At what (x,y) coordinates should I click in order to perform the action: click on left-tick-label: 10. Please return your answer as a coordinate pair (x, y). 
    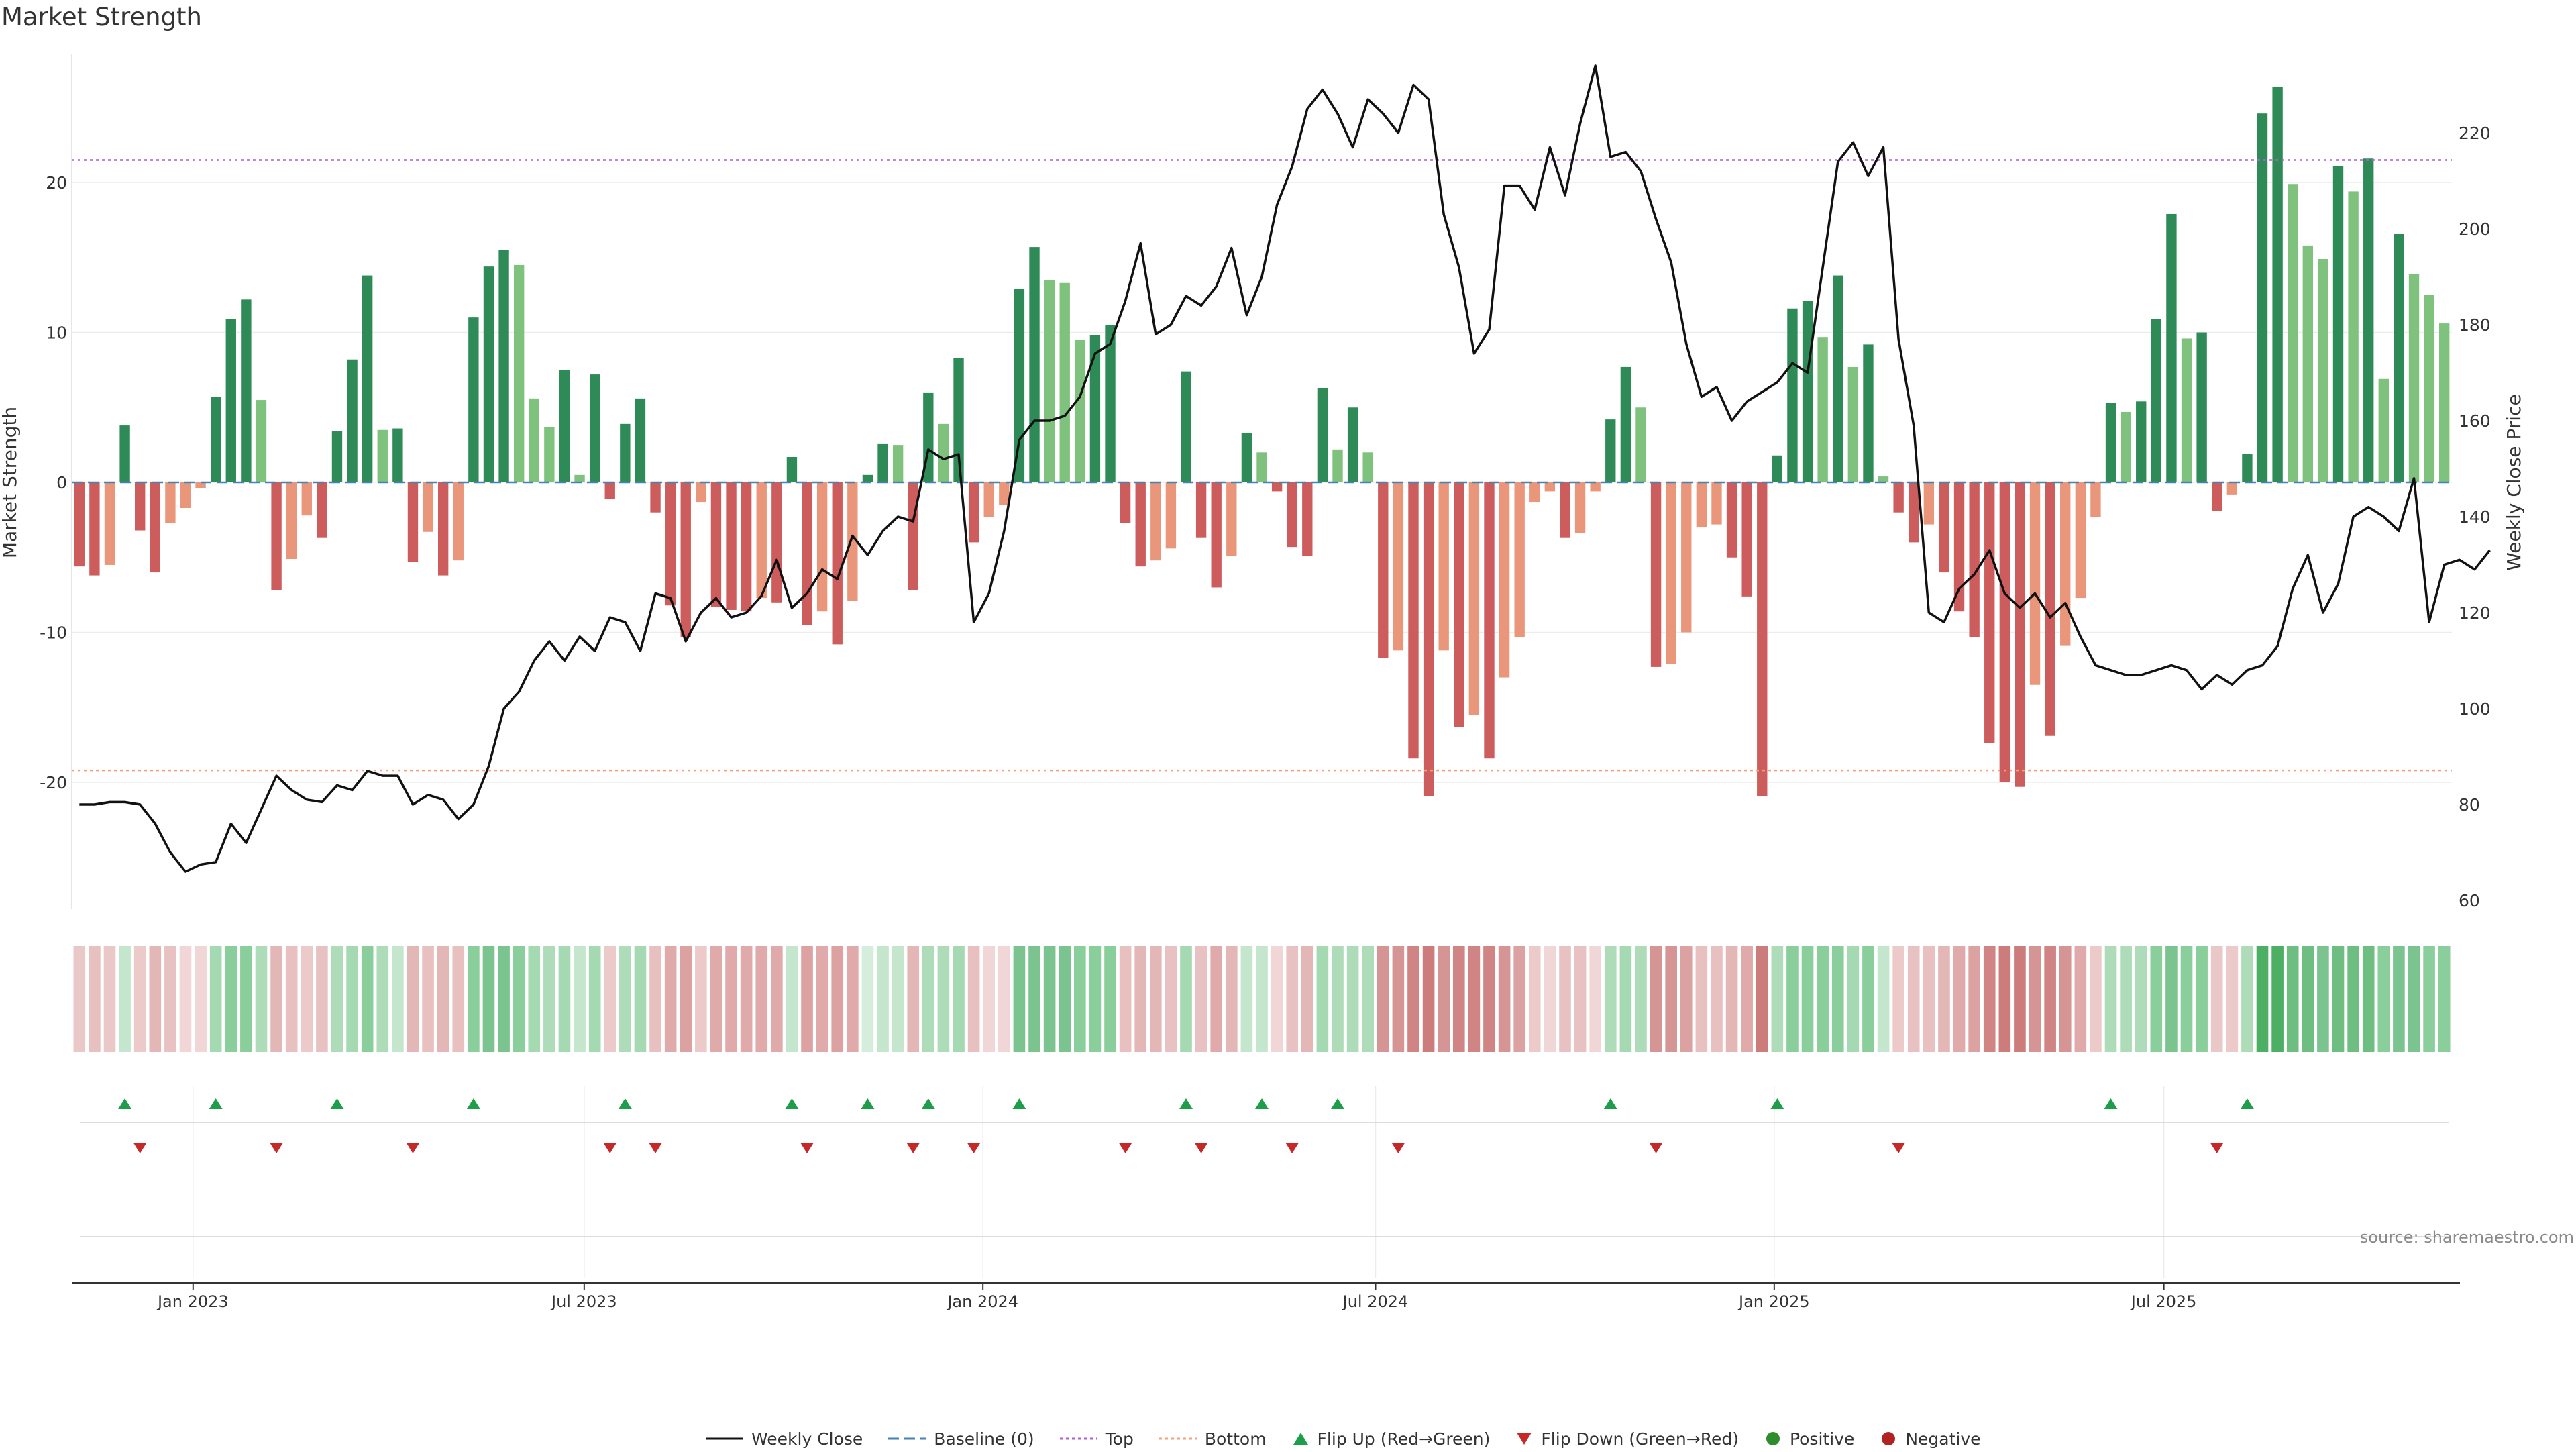
    Looking at the image, I should click on (56, 333).